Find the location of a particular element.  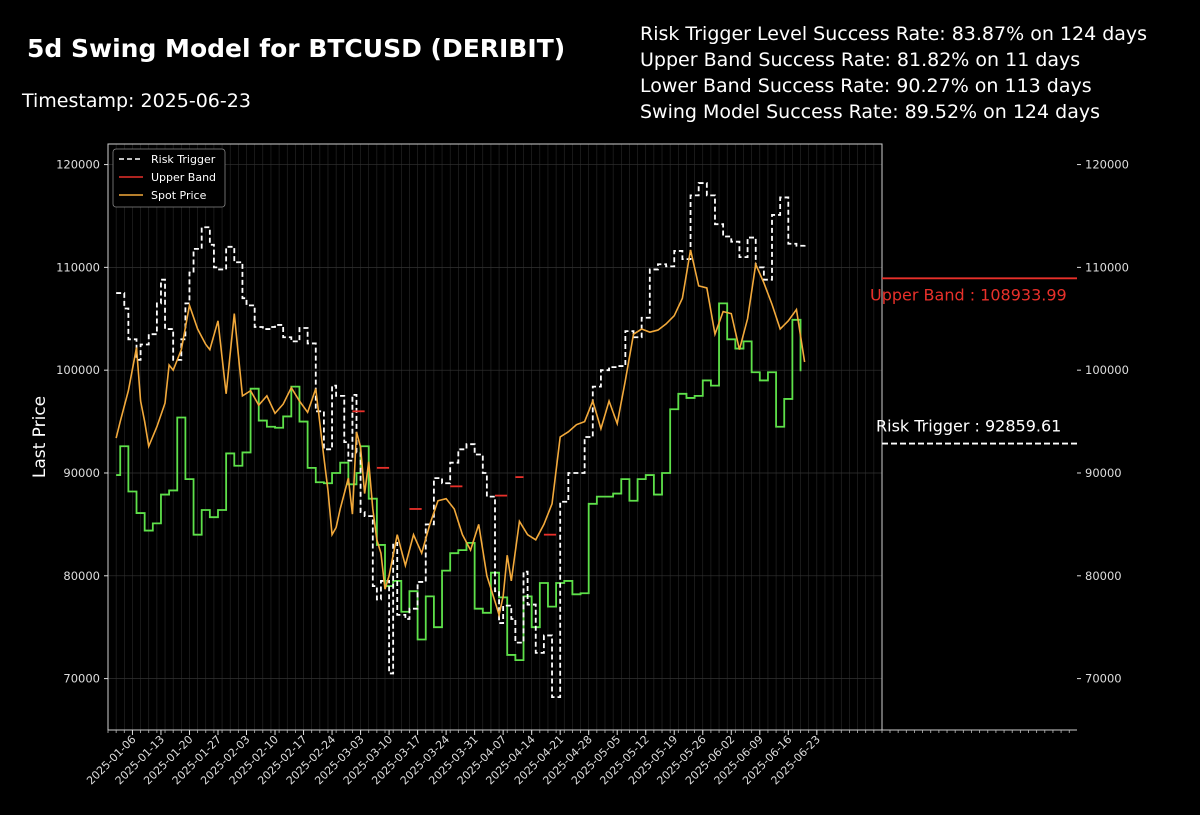

y-tick-label-left: 100000 is located at coordinates (78, 370).